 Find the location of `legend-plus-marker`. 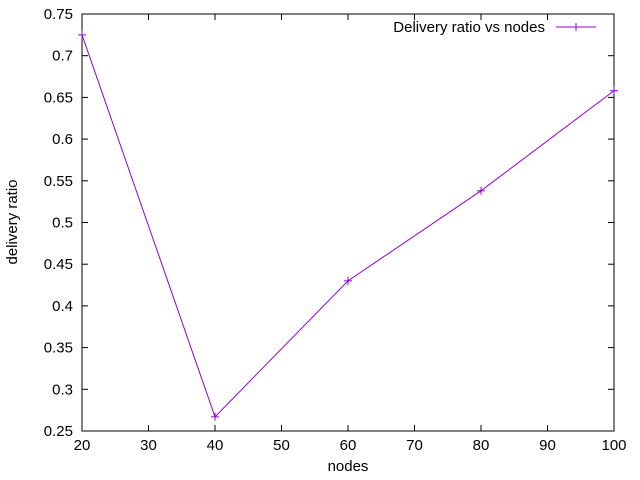

legend-plus-marker is located at coordinates (576, 27).